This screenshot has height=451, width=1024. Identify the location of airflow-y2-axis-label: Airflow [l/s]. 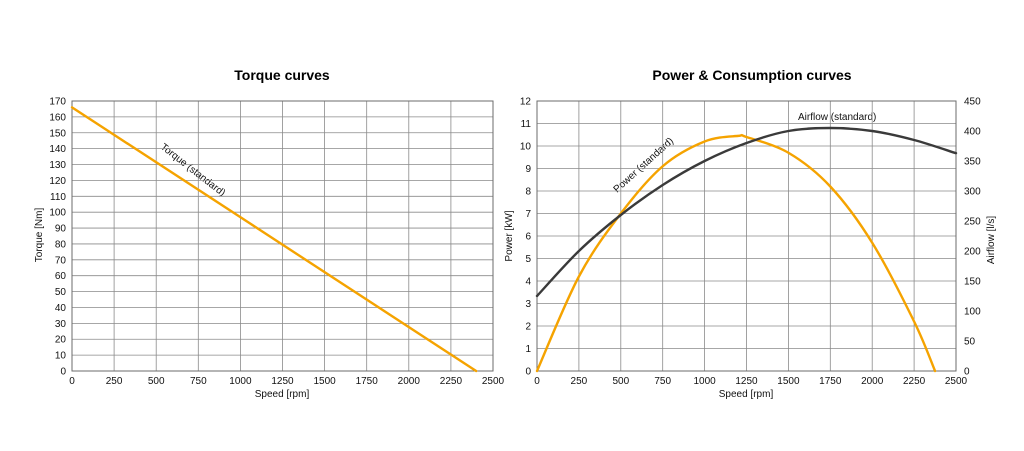
(991, 240).